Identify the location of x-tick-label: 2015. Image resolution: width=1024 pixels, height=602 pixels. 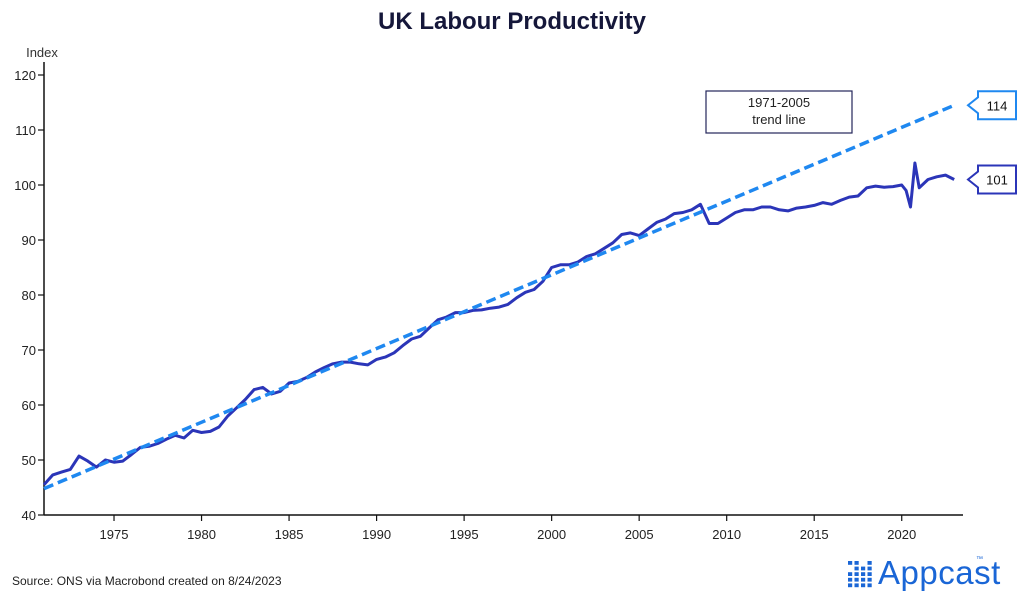
(814, 534).